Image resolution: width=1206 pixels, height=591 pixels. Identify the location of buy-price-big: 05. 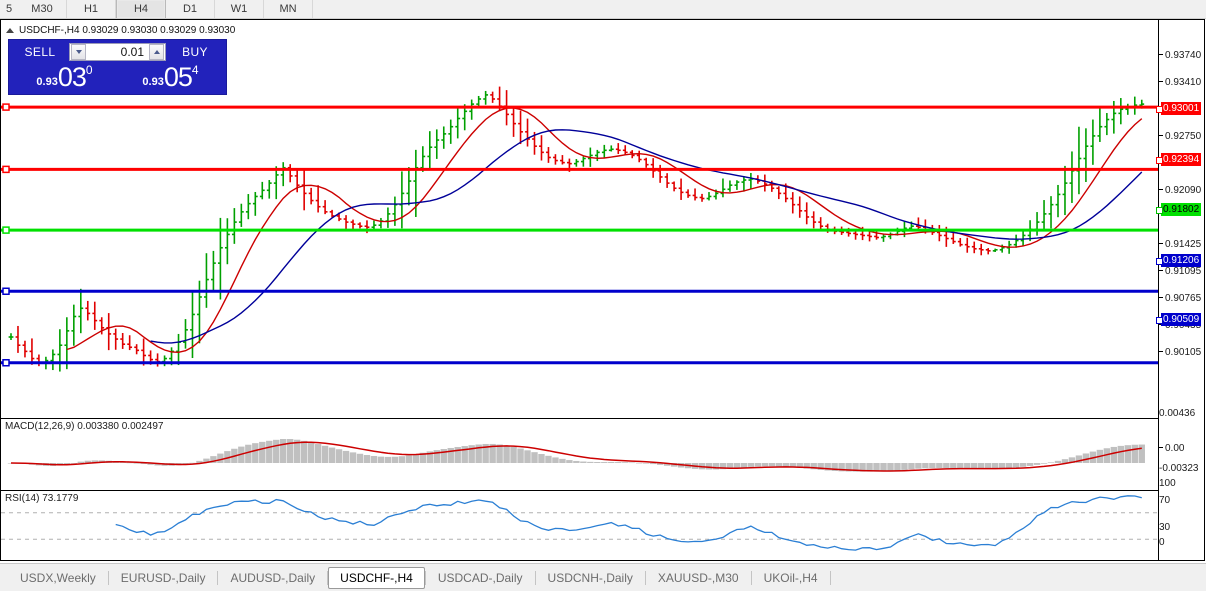
(178, 77).